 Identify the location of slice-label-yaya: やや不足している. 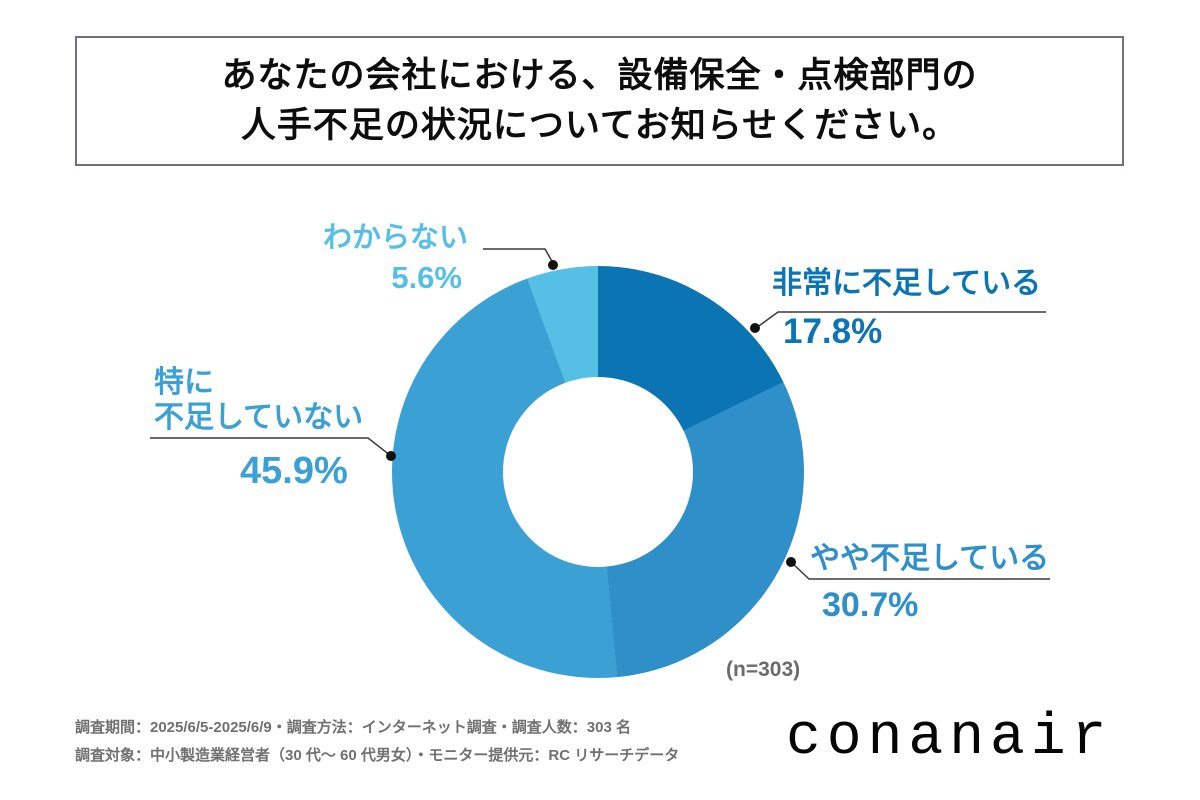
(930, 558).